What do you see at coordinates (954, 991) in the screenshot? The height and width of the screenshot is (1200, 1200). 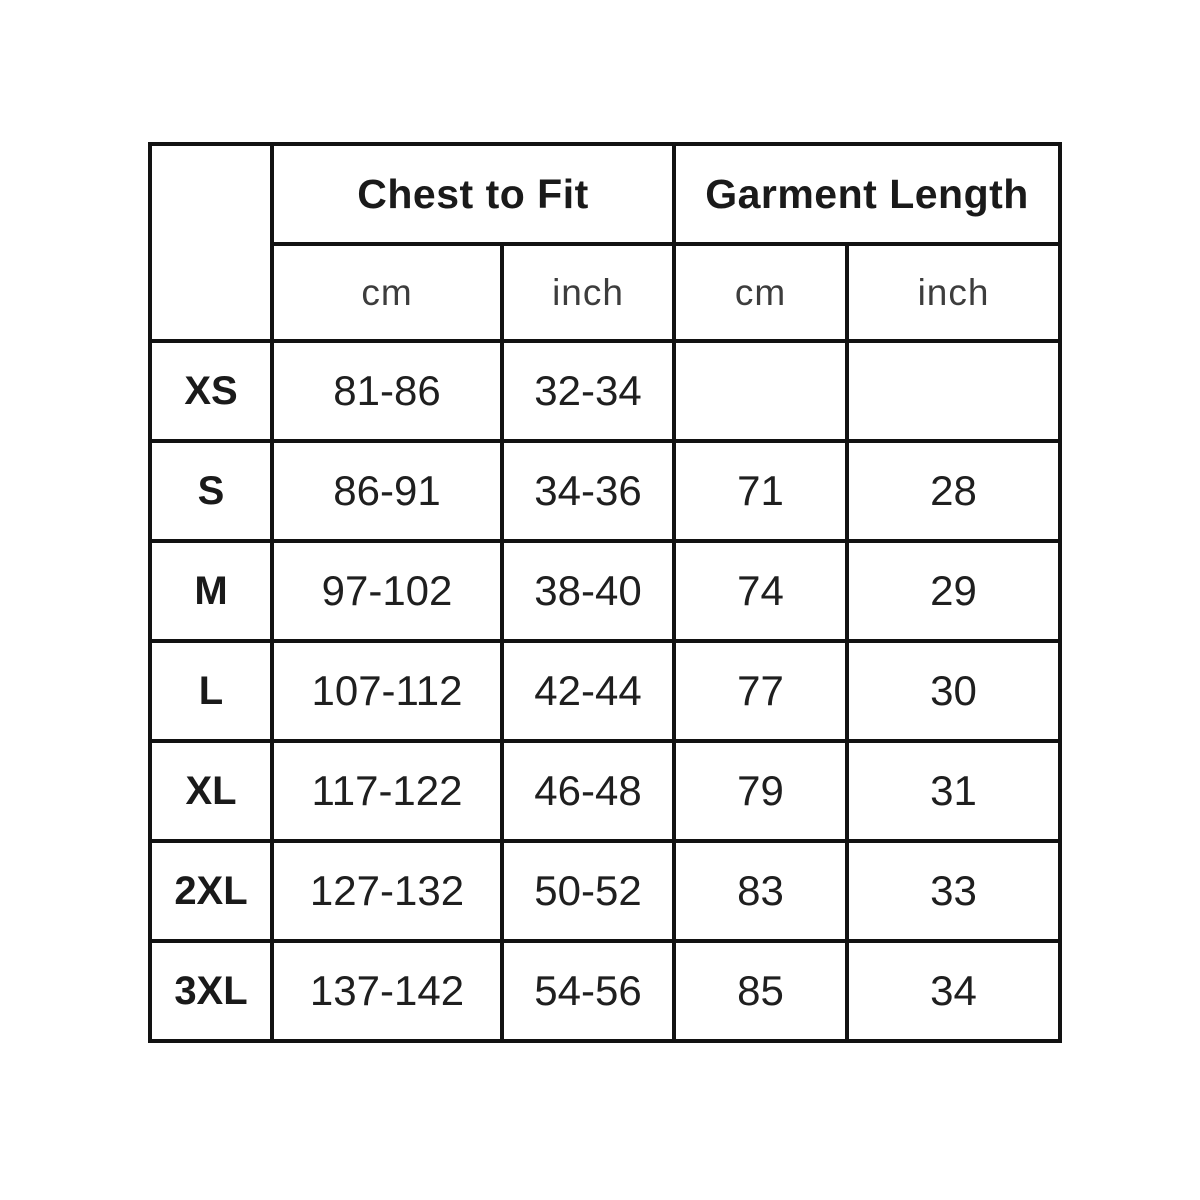 I see `length-inch-value: 34` at bounding box center [954, 991].